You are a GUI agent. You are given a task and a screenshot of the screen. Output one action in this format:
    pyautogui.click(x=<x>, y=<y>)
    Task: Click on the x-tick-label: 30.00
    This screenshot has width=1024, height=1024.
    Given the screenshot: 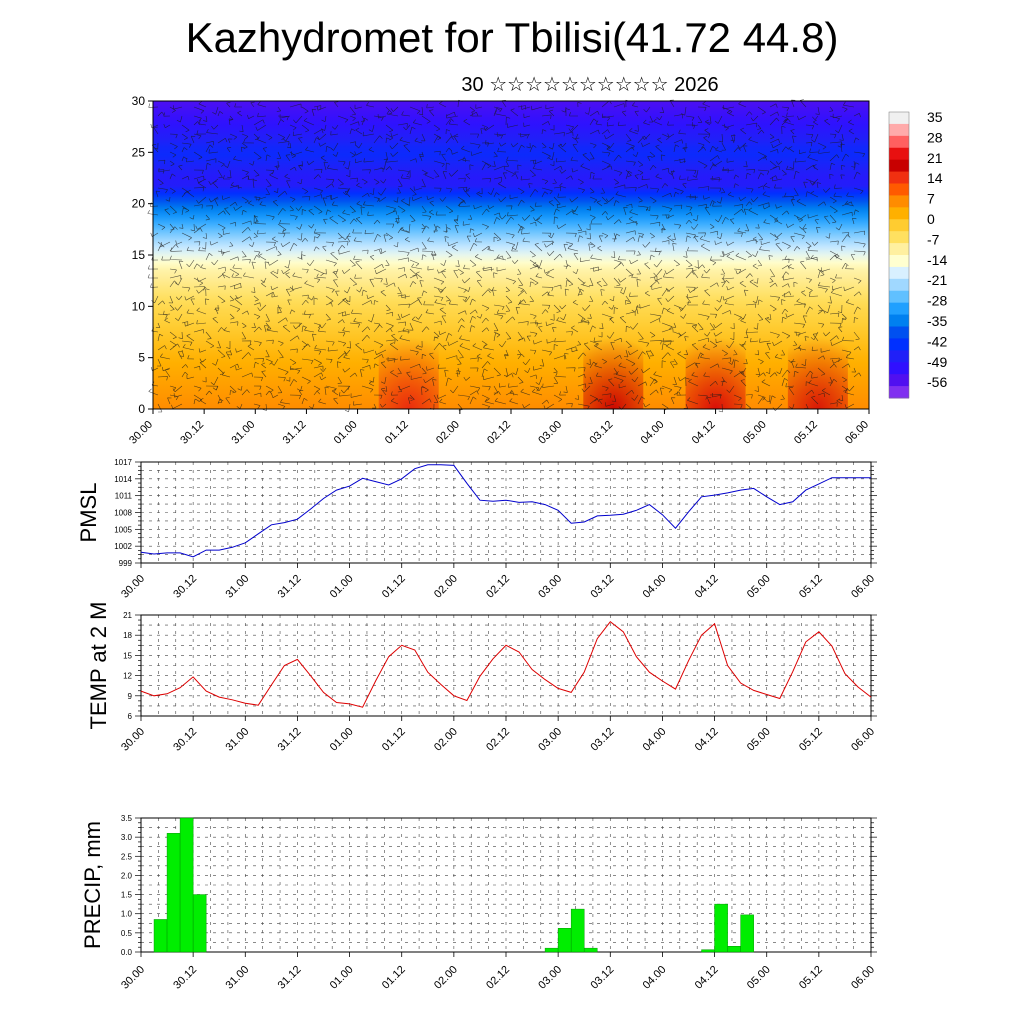 What is the action you would take?
    pyautogui.click(x=141, y=433)
    